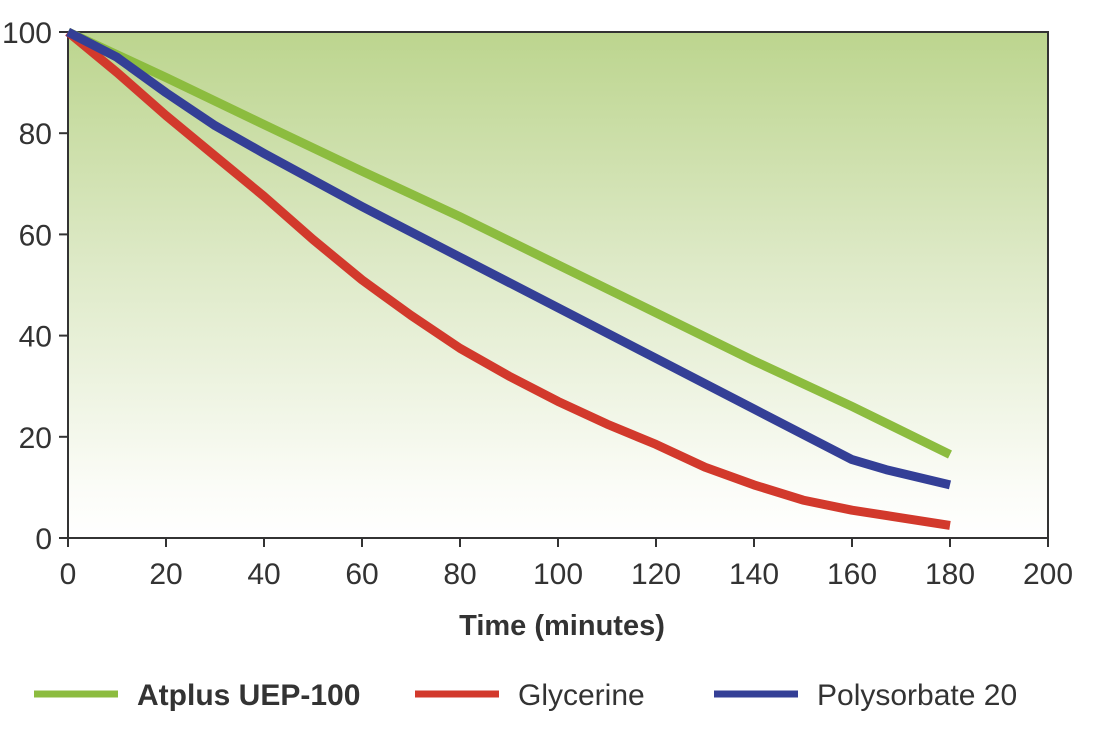 This screenshot has height=734, width=1101. What do you see at coordinates (562, 626) in the screenshot?
I see `x-axis-title: Time (minutes)` at bounding box center [562, 626].